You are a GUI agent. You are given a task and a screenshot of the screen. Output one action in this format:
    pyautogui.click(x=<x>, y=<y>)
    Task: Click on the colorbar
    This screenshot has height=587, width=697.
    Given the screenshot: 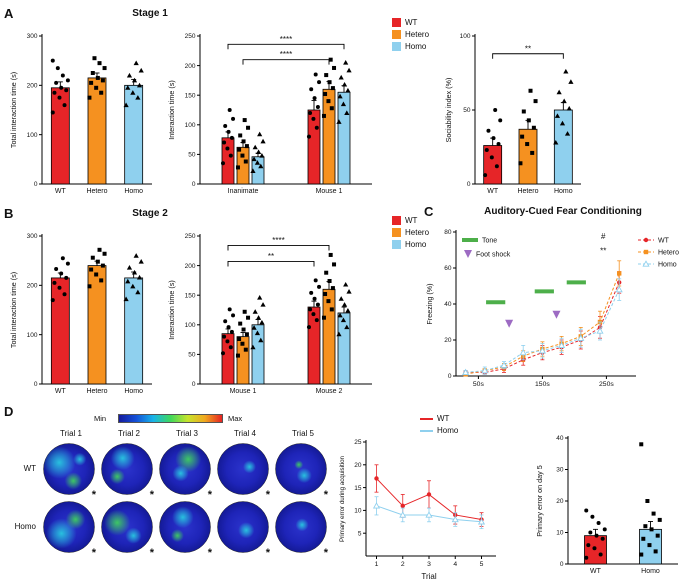 What is the action you would take?
    pyautogui.click(x=170, y=418)
    